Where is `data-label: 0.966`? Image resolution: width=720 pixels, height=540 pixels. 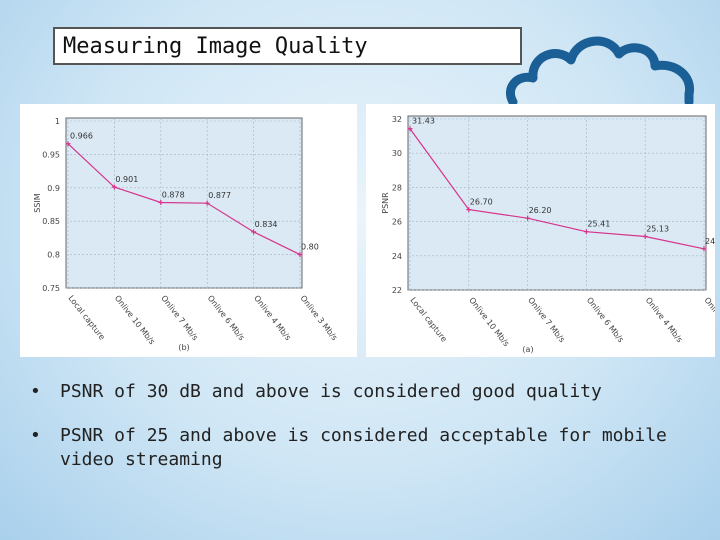 data-label: 0.966 is located at coordinates (81, 136).